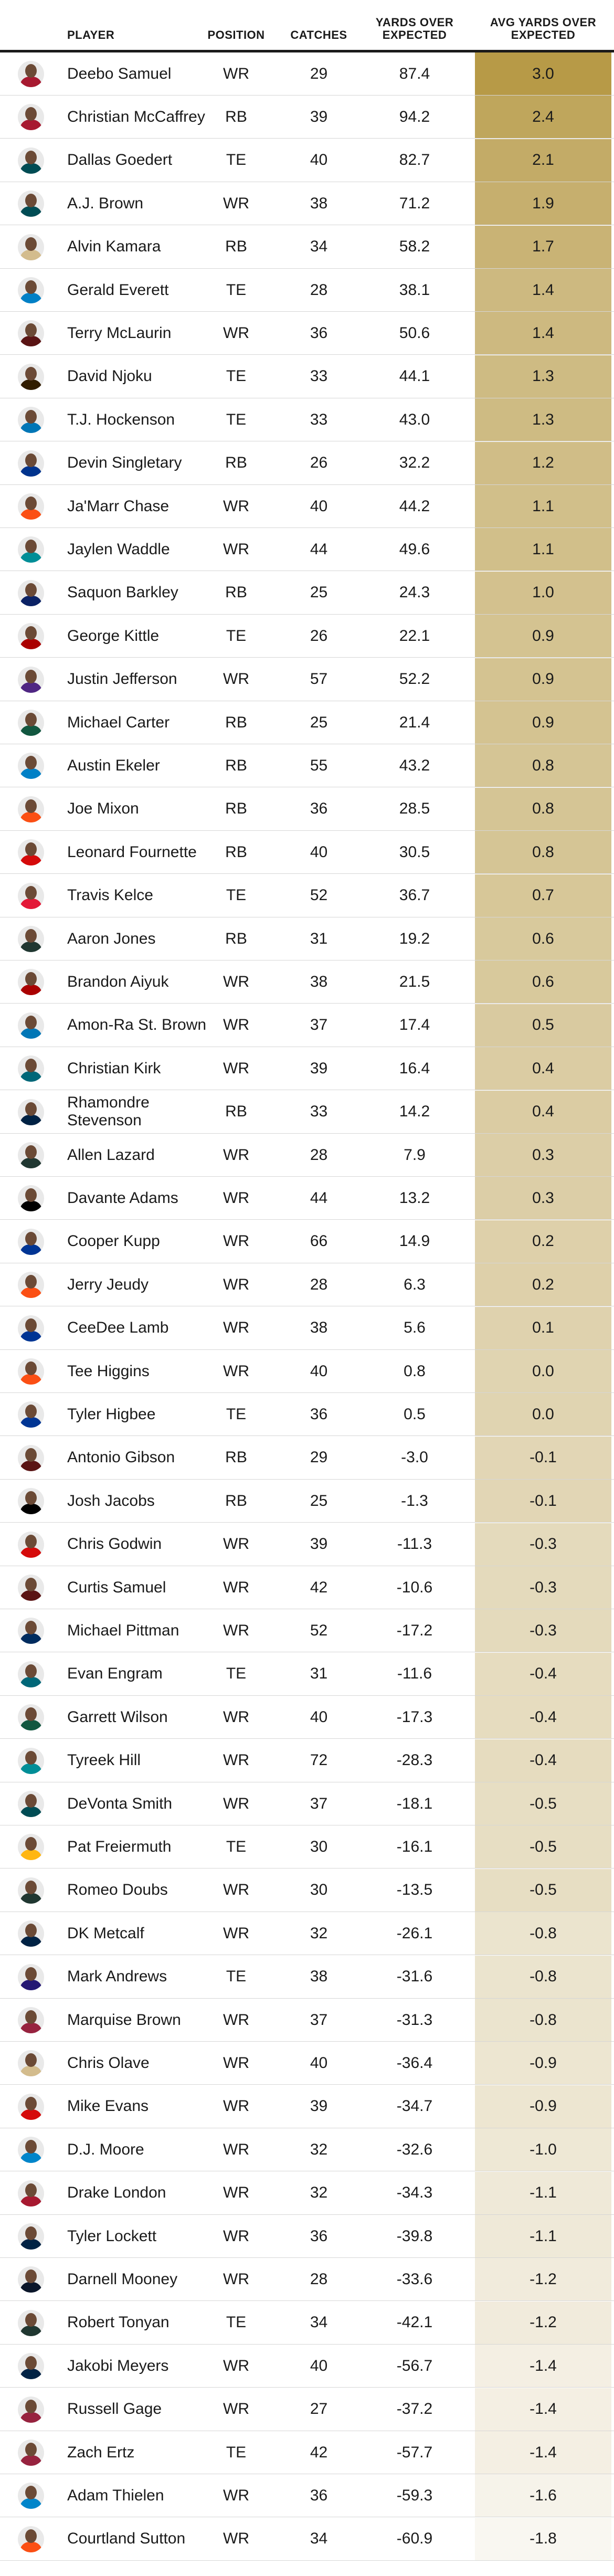  I want to click on avg-yards-over-expected: 0.1, so click(543, 1327).